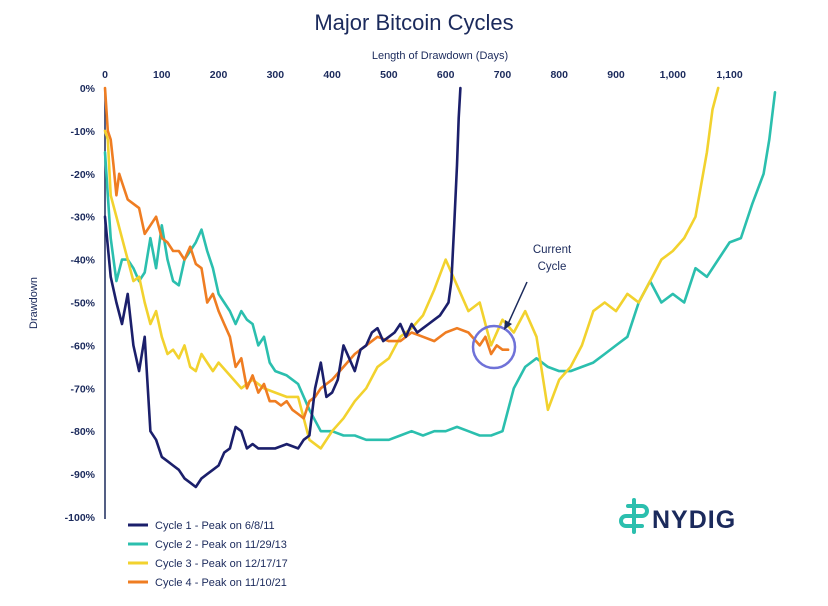 The width and height of the screenshot is (828, 606). I want to click on x-tick-label: 200, so click(219, 75).